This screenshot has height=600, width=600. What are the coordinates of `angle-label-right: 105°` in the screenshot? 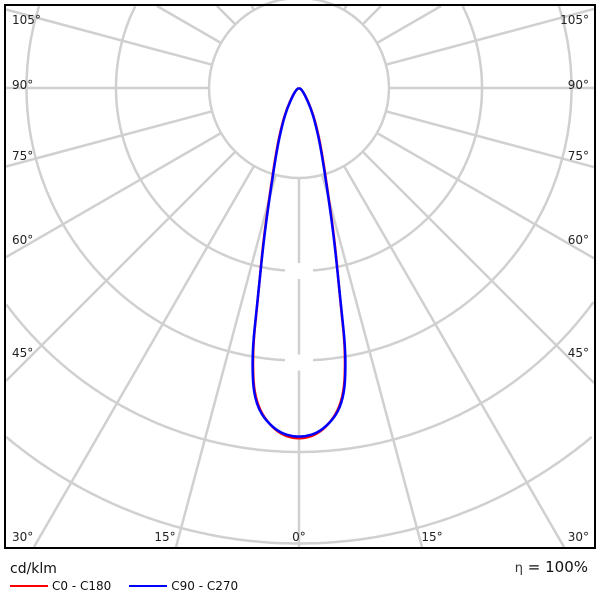 It's located at (574, 20).